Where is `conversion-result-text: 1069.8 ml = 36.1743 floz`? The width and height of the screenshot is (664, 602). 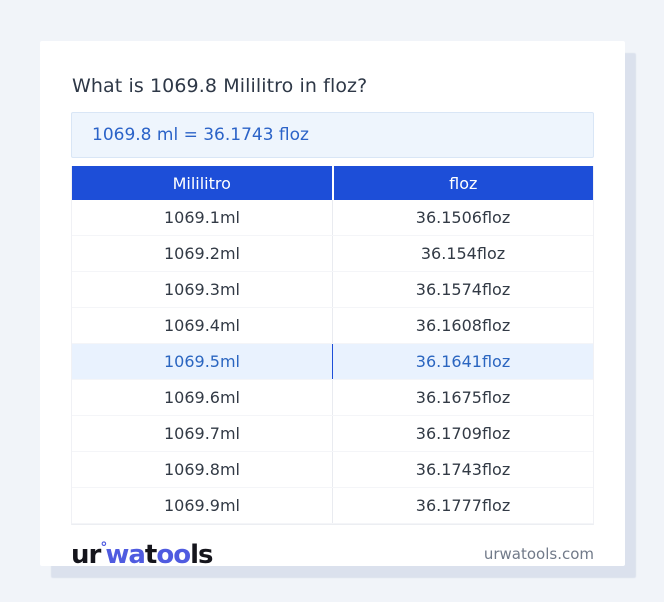 conversion-result-text: 1069.8 ml = 36.1743 floz is located at coordinates (200, 135).